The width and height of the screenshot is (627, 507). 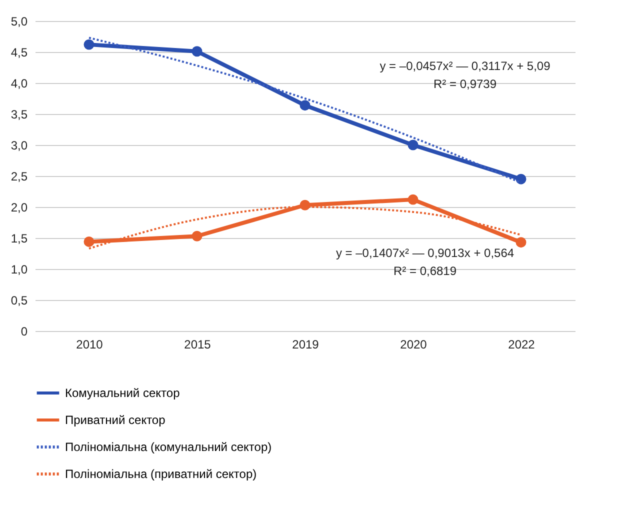 I want to click on annotation: R² = 0,6819, so click(x=425, y=271).